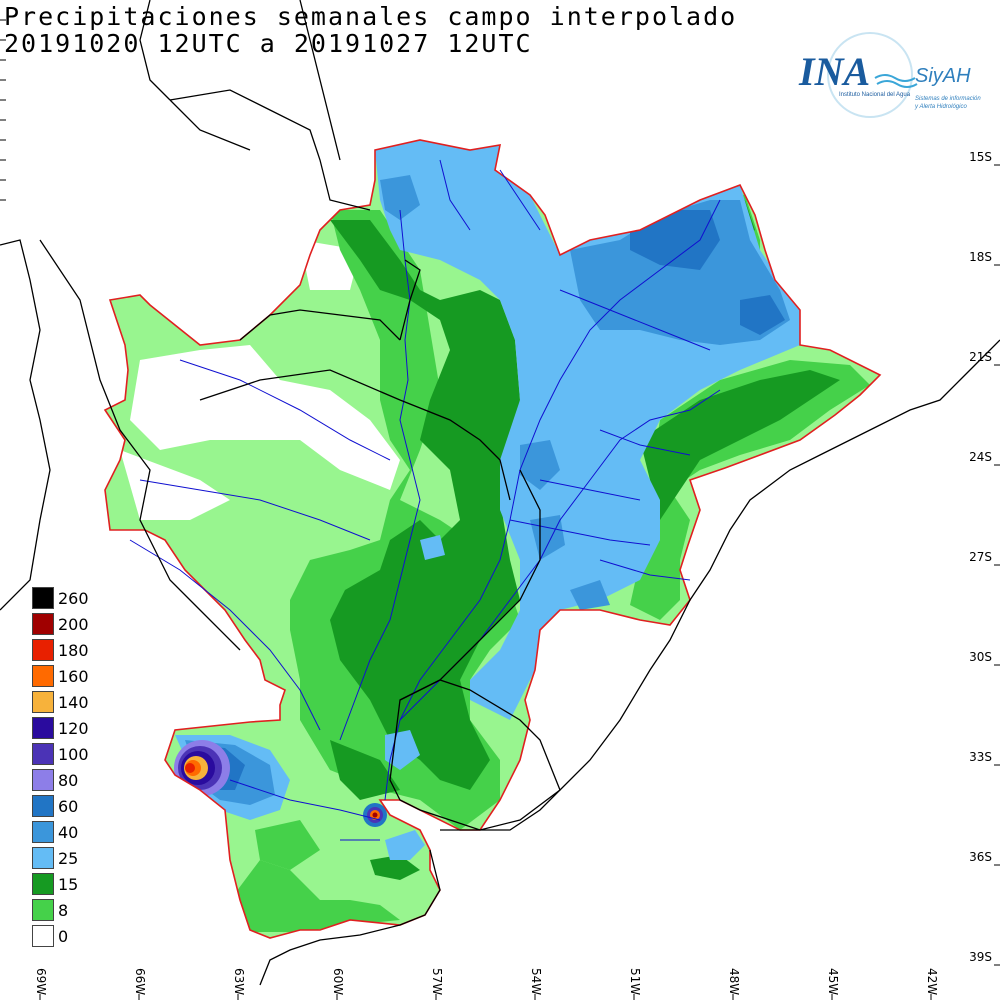  I want to click on logo-siyah-text: SiyAH, so click(943, 76).